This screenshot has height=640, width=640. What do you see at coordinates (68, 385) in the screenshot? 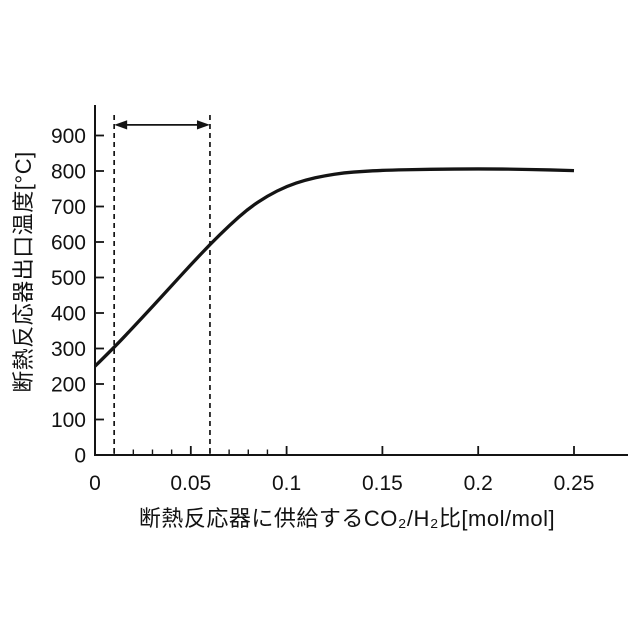
I see `y-tick-label: 200` at bounding box center [68, 385].